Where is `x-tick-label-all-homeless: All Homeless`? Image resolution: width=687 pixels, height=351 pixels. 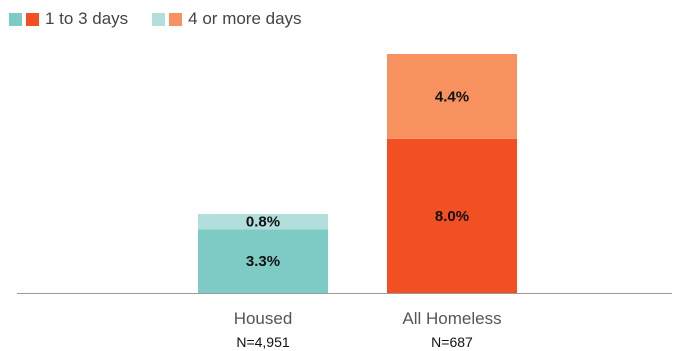
x-tick-label-all-homeless: All Homeless is located at coordinates (451, 318).